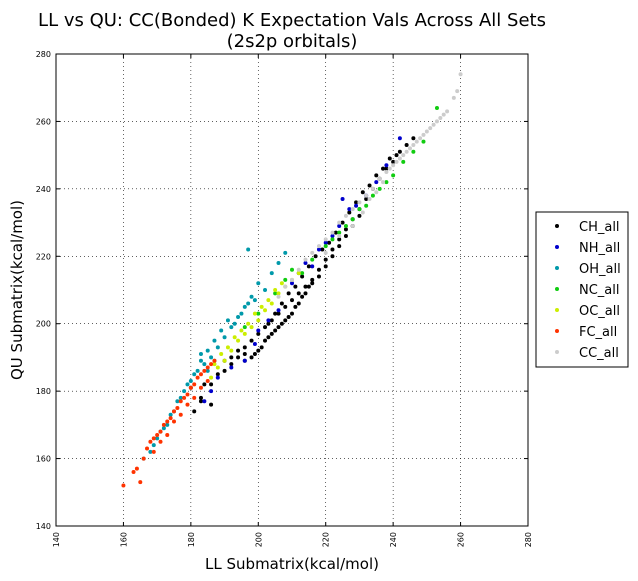 Image resolution: width=638 pixels, height=581 pixels. I want to click on legend-label: OC_all, so click(599, 311).